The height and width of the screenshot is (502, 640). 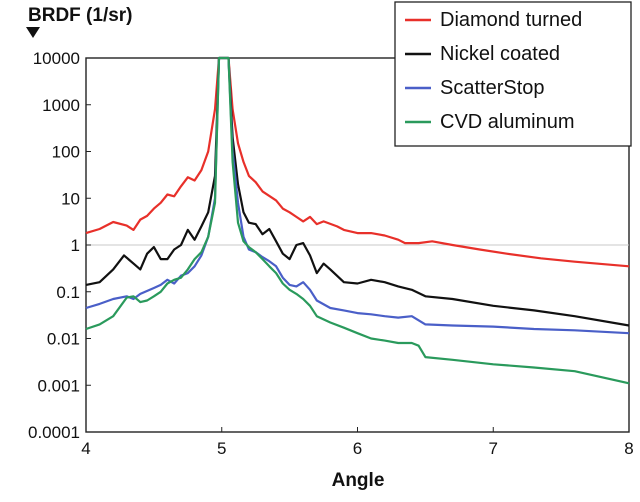 What do you see at coordinates (70, 198) in the screenshot?
I see `y-tick-label: 10` at bounding box center [70, 198].